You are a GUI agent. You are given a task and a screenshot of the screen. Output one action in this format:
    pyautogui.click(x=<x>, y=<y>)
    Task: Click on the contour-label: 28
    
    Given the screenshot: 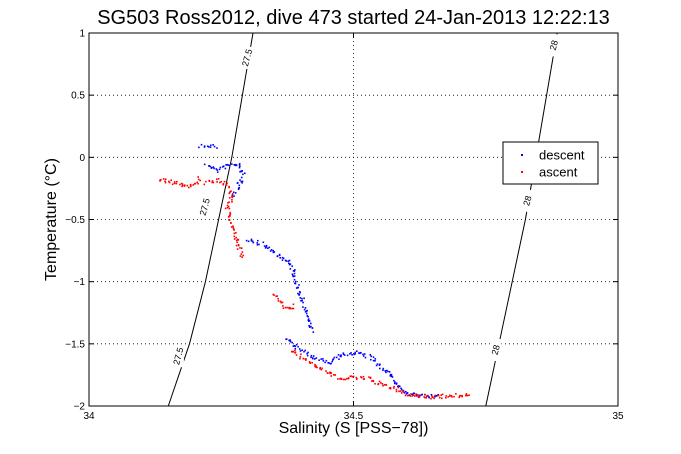 What is the action you would take?
    pyautogui.click(x=527, y=201)
    